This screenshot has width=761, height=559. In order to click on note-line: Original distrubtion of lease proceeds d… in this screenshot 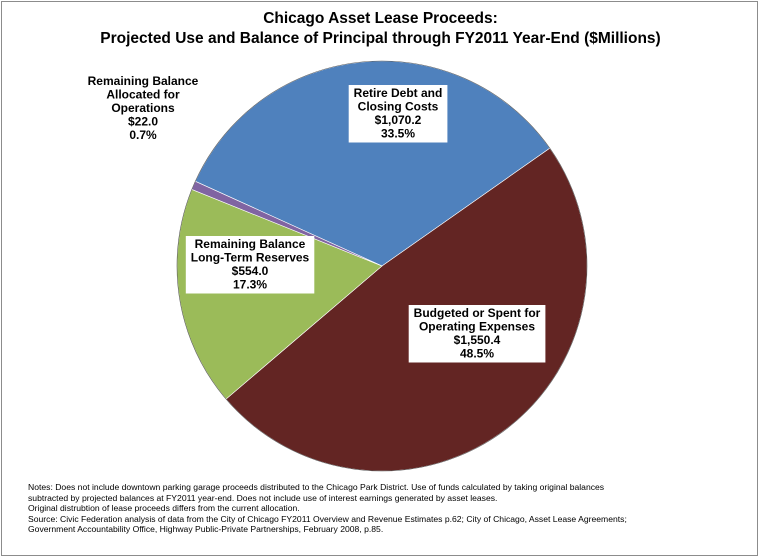, I will do `click(164, 508)`.